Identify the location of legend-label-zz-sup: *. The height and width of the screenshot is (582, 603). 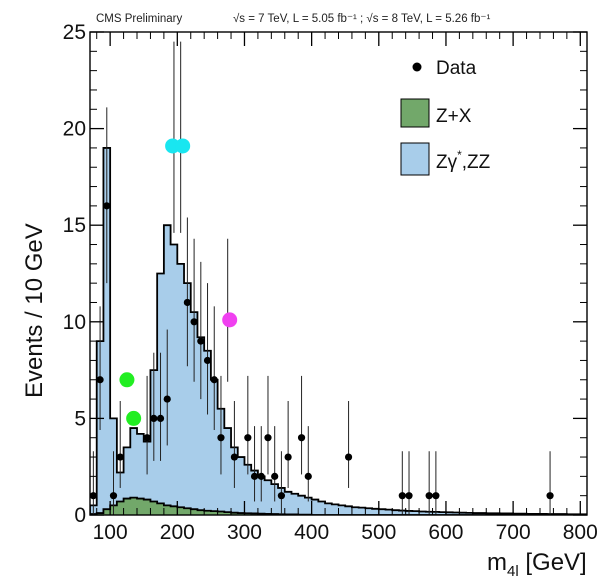
(459, 155).